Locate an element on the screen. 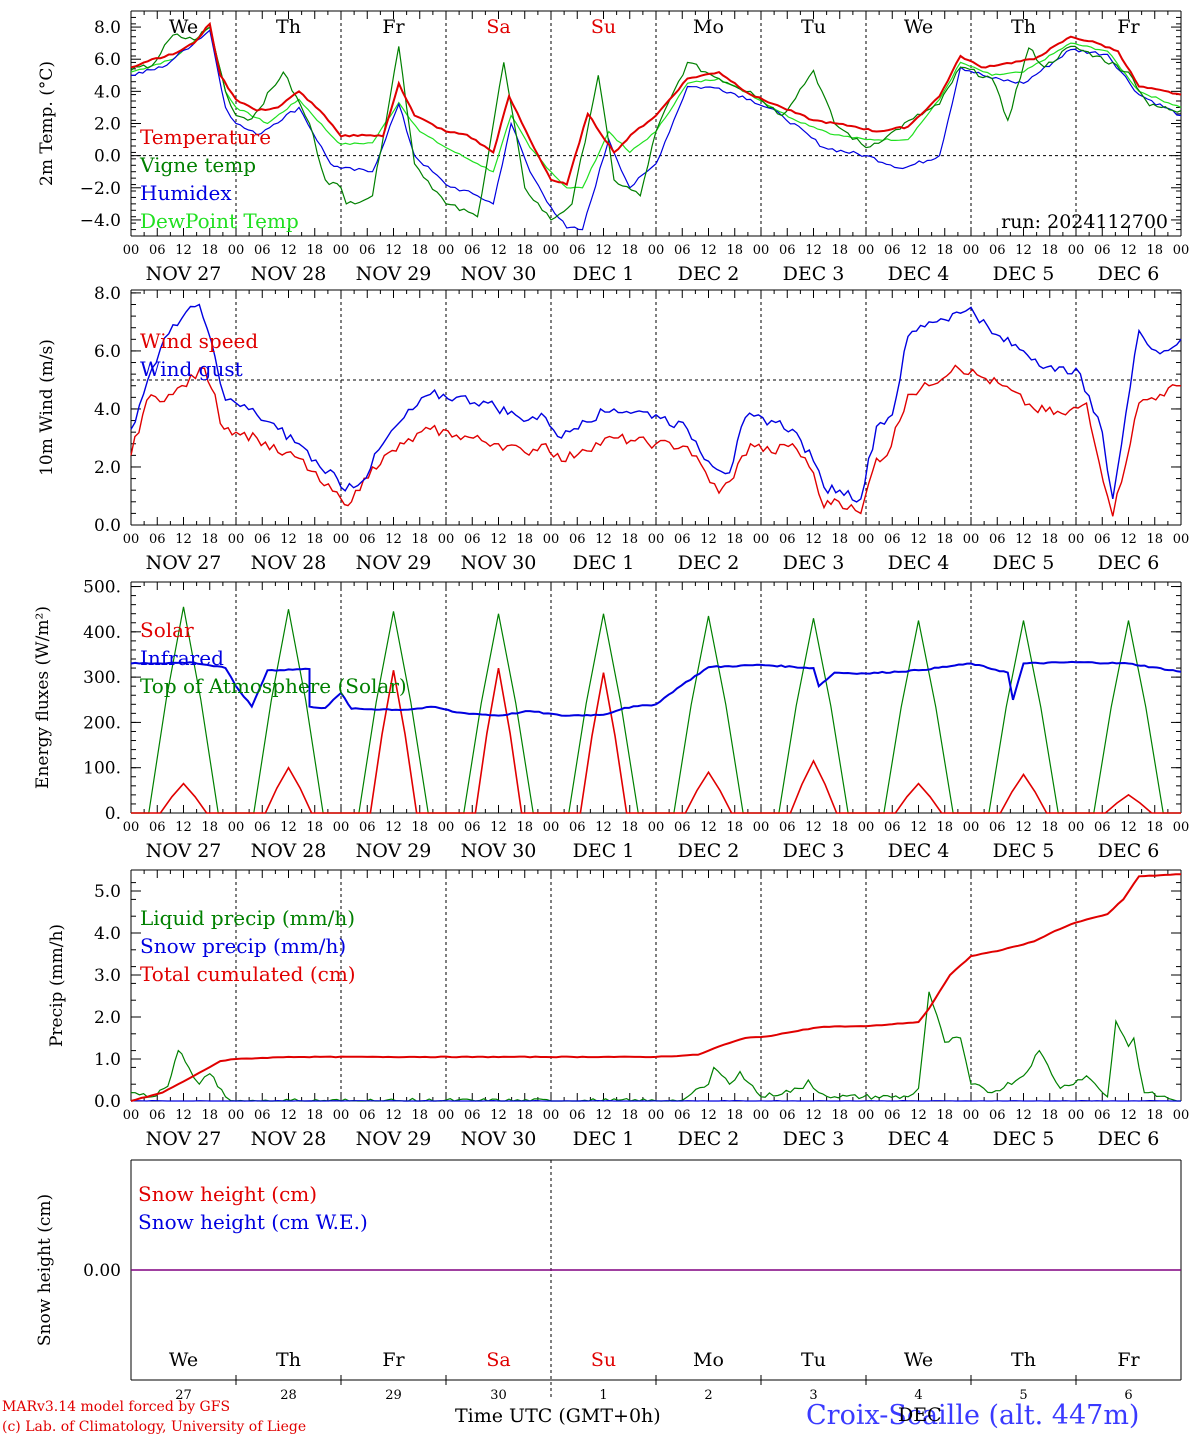  y-tick-label: 400. is located at coordinates (102, 633).